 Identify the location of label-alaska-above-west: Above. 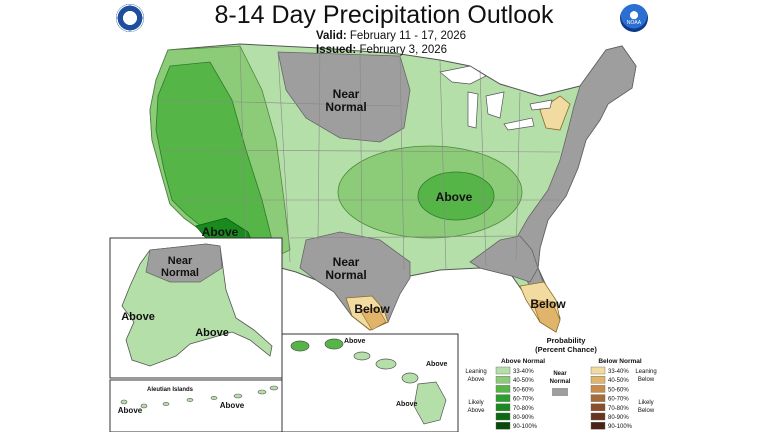
(138, 317).